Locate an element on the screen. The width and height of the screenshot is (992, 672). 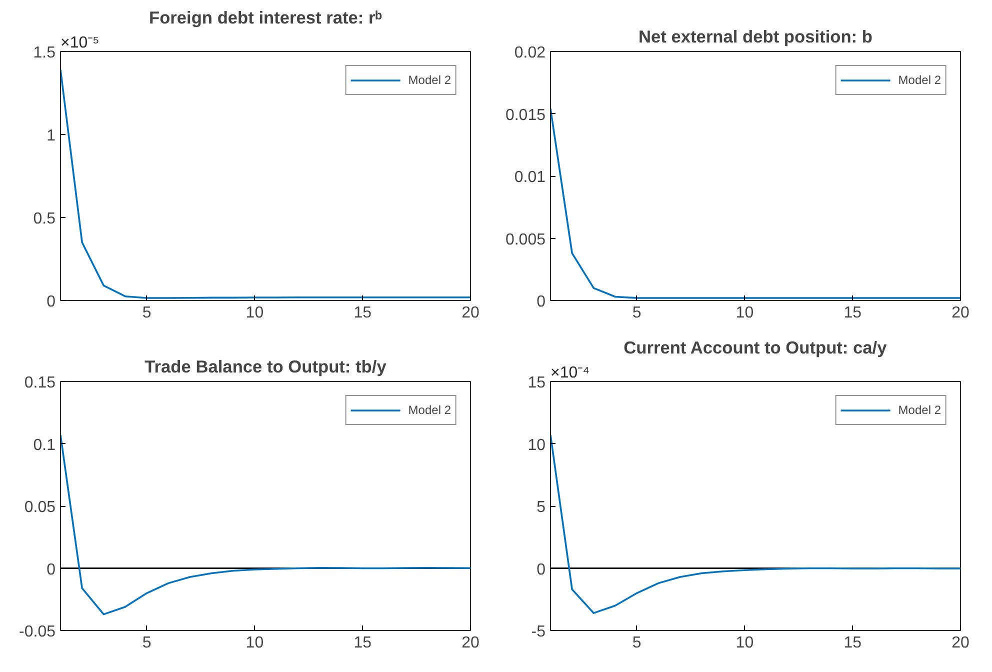
annotation: ×10⁻⁴ is located at coordinates (570, 373).